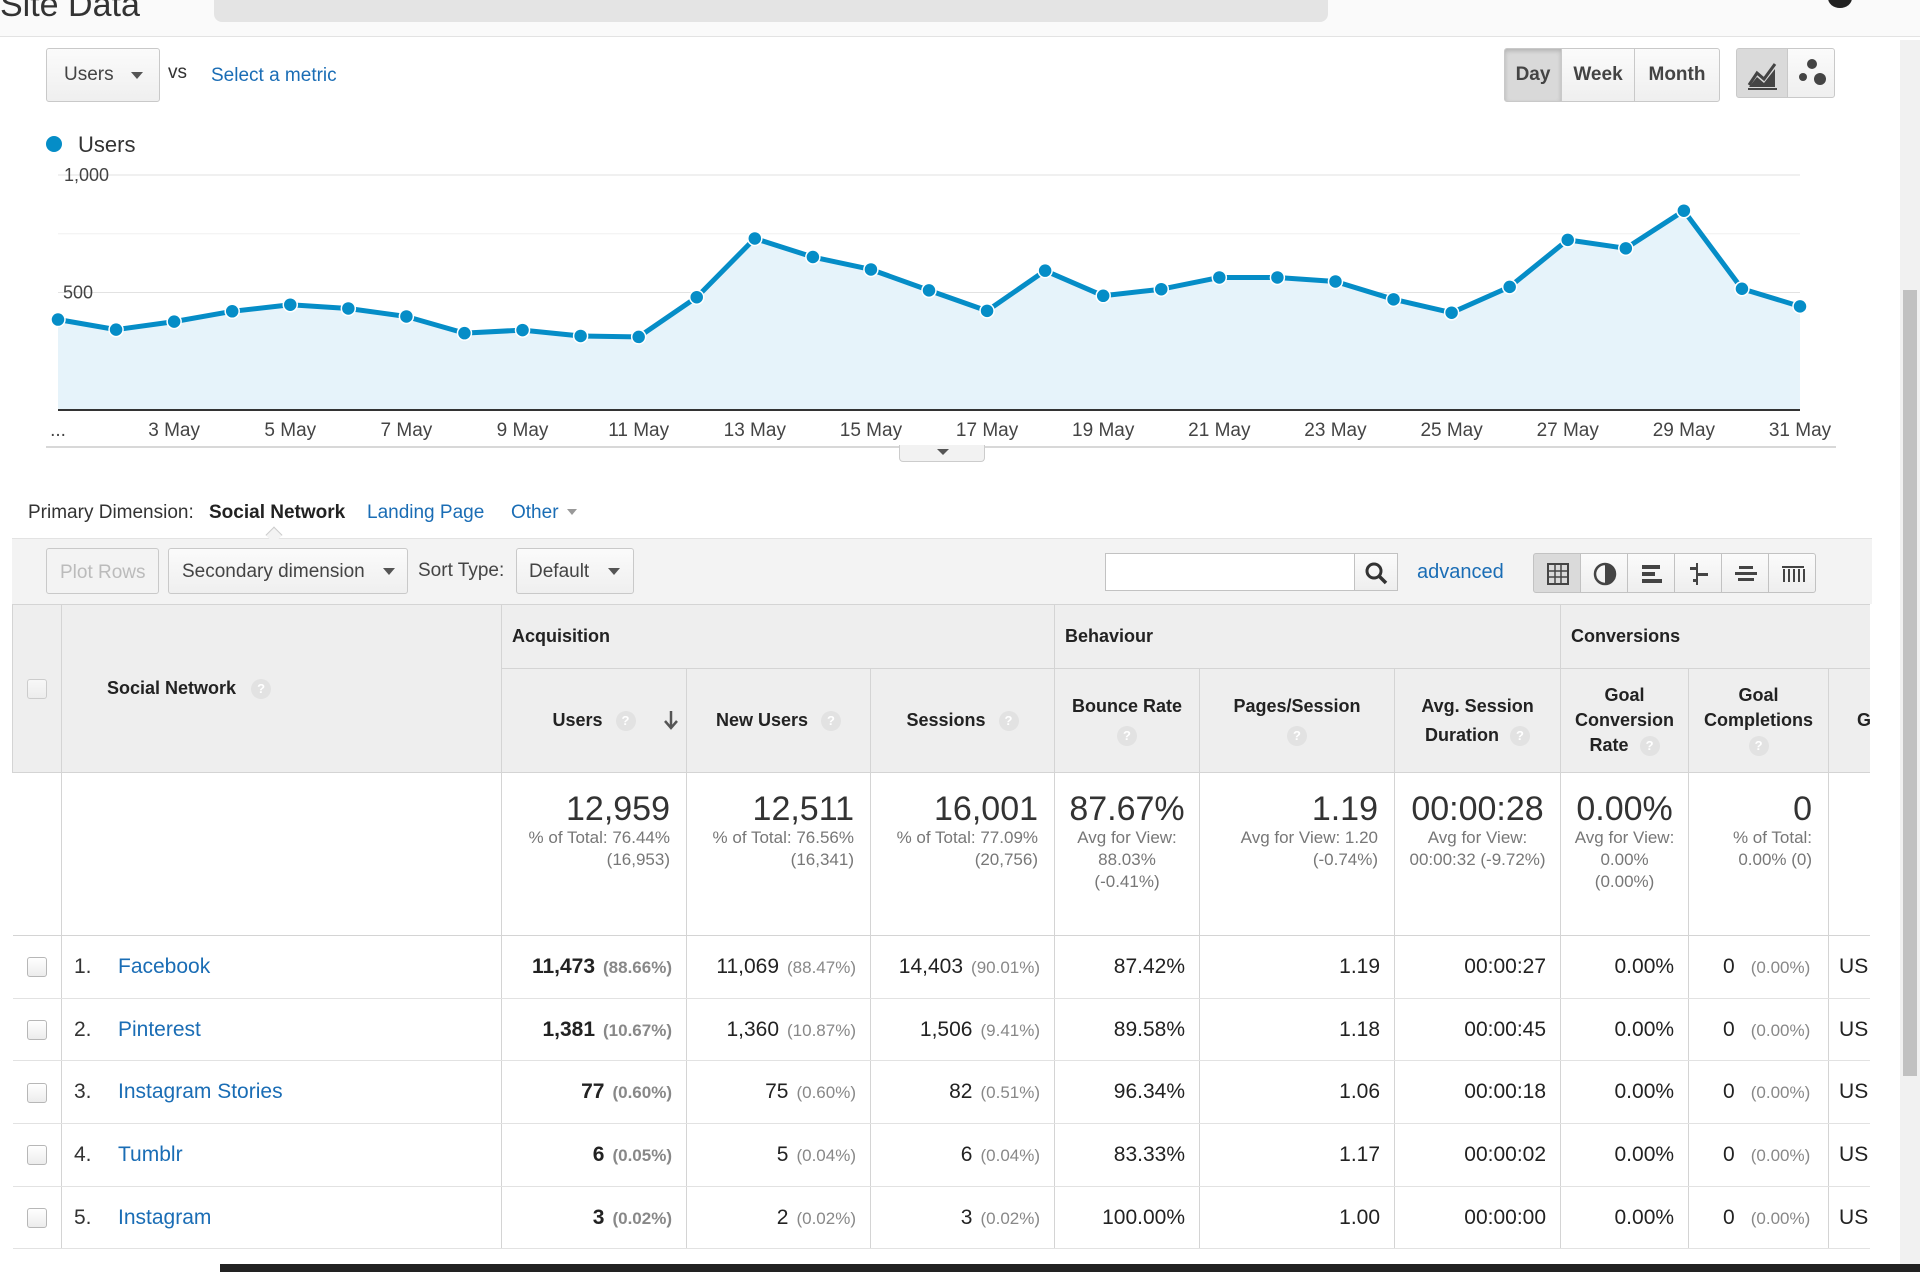 The height and width of the screenshot is (1272, 1920). What do you see at coordinates (159, 1029) in the screenshot?
I see `network-link: Pinterest` at bounding box center [159, 1029].